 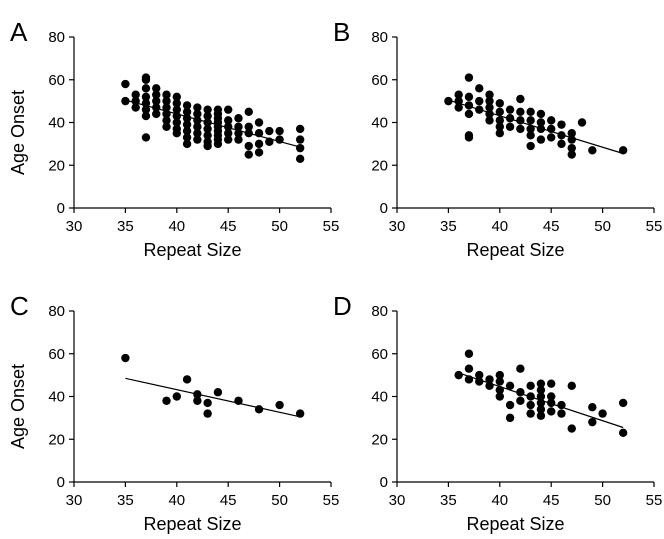 I want to click on panel-label: A, so click(x=19, y=32).